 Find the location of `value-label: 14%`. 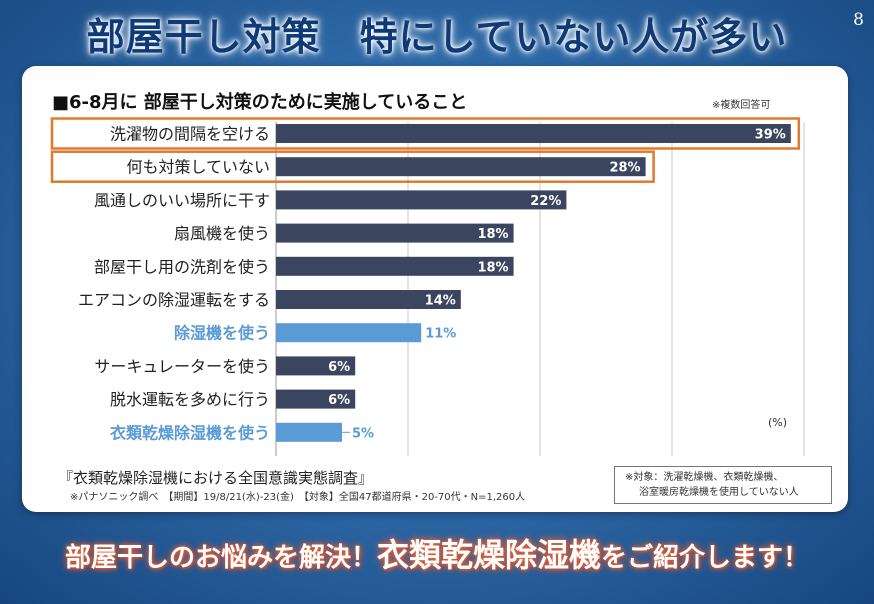

value-label: 14% is located at coordinates (440, 301).